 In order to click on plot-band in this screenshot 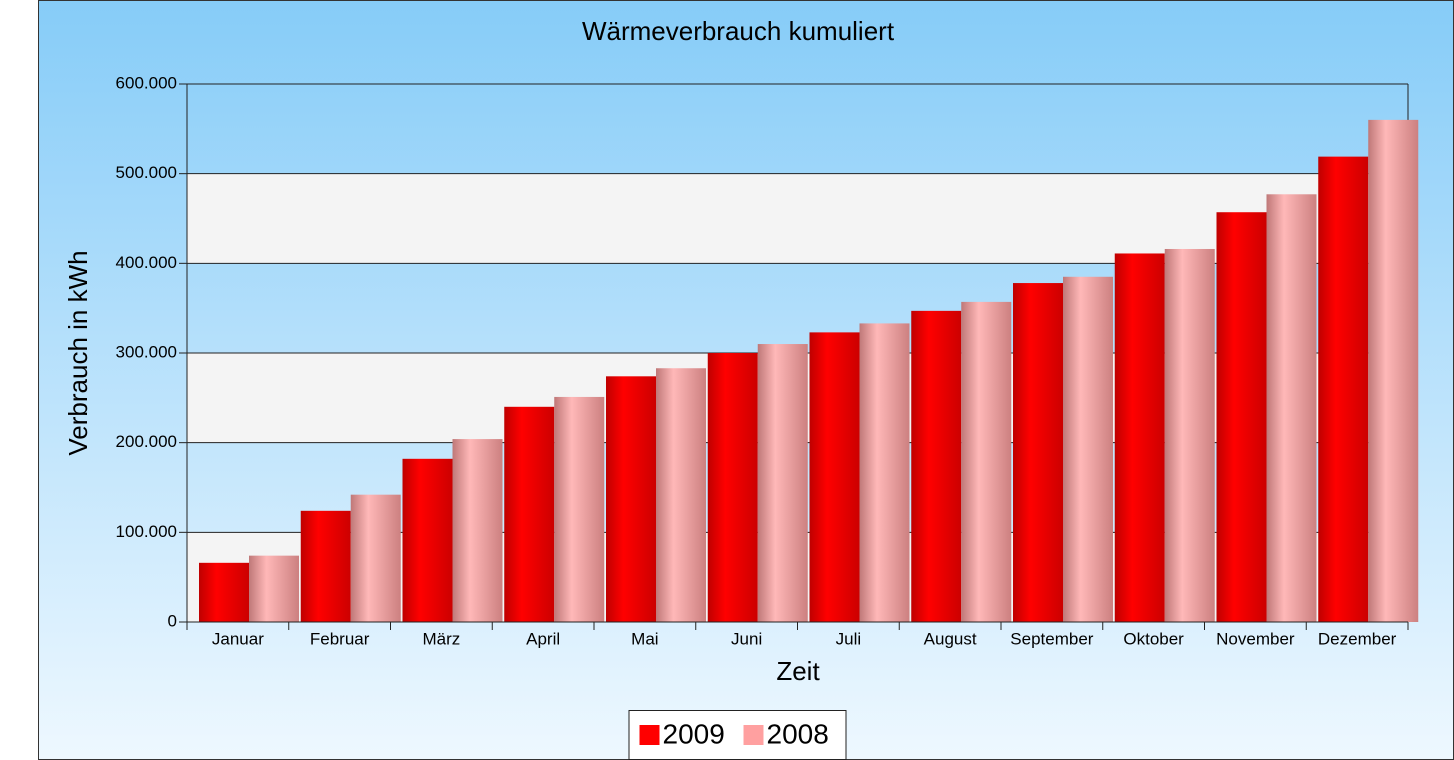, I will do `click(797, 218)`.